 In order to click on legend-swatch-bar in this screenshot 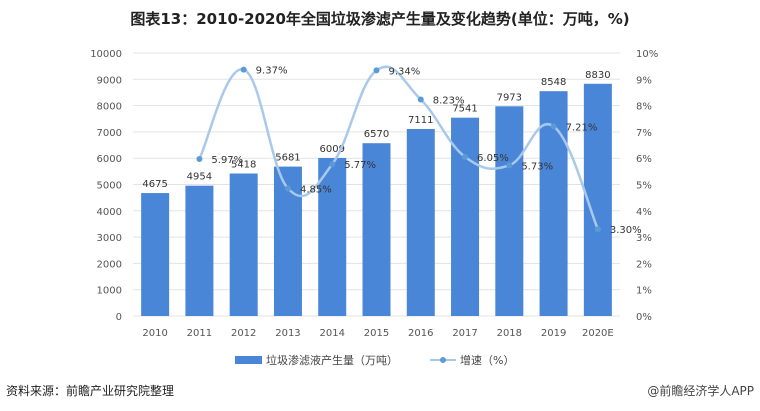, I will do `click(248, 360)`.